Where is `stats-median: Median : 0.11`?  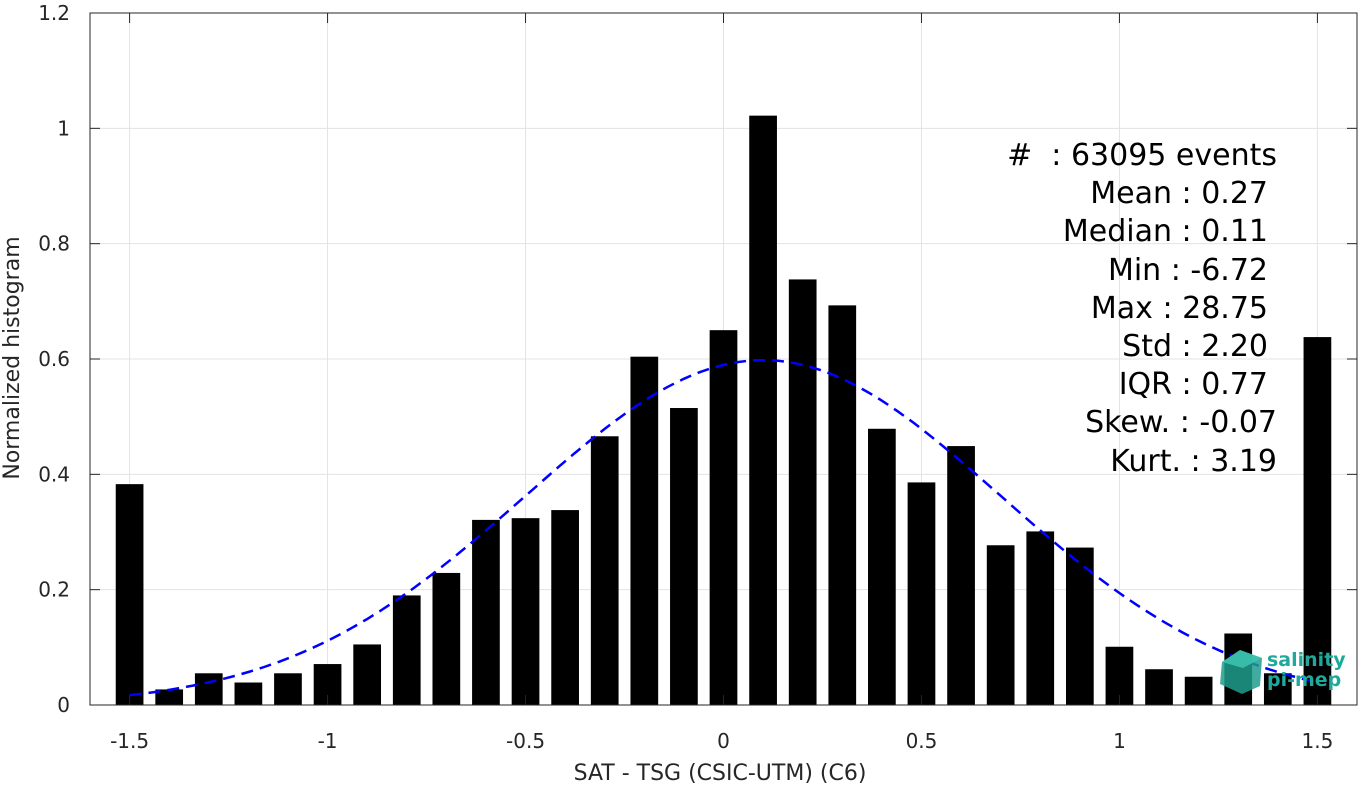
stats-median: Median : 0.11 is located at coordinates (1165, 231).